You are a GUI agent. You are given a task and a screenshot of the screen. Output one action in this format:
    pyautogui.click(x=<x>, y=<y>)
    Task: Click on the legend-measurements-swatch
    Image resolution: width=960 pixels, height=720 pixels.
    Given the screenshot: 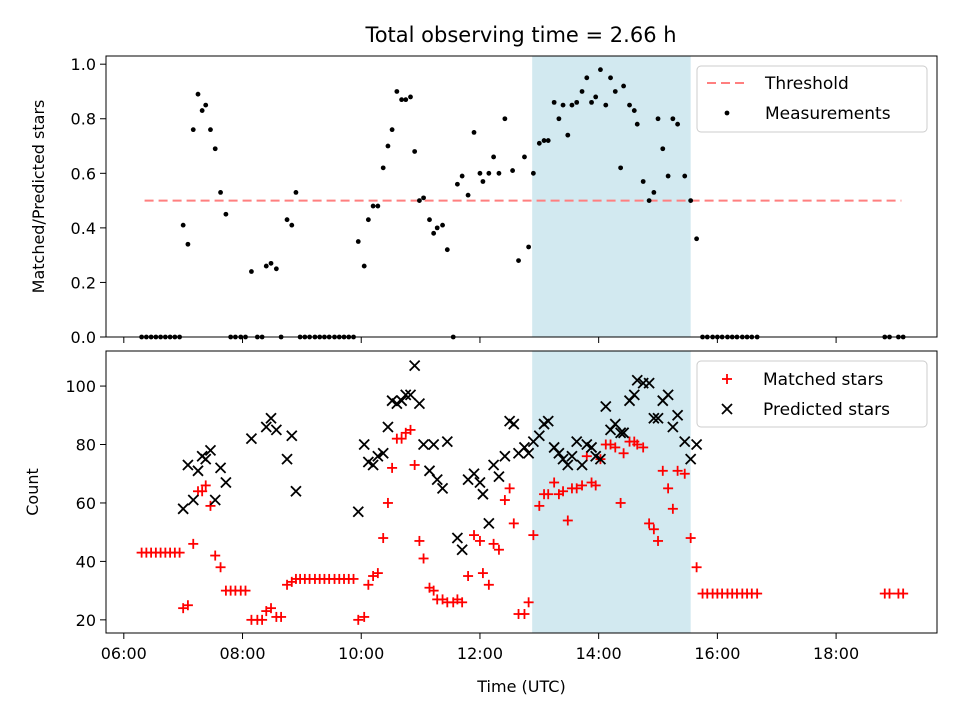 What is the action you would take?
    pyautogui.click(x=727, y=113)
    